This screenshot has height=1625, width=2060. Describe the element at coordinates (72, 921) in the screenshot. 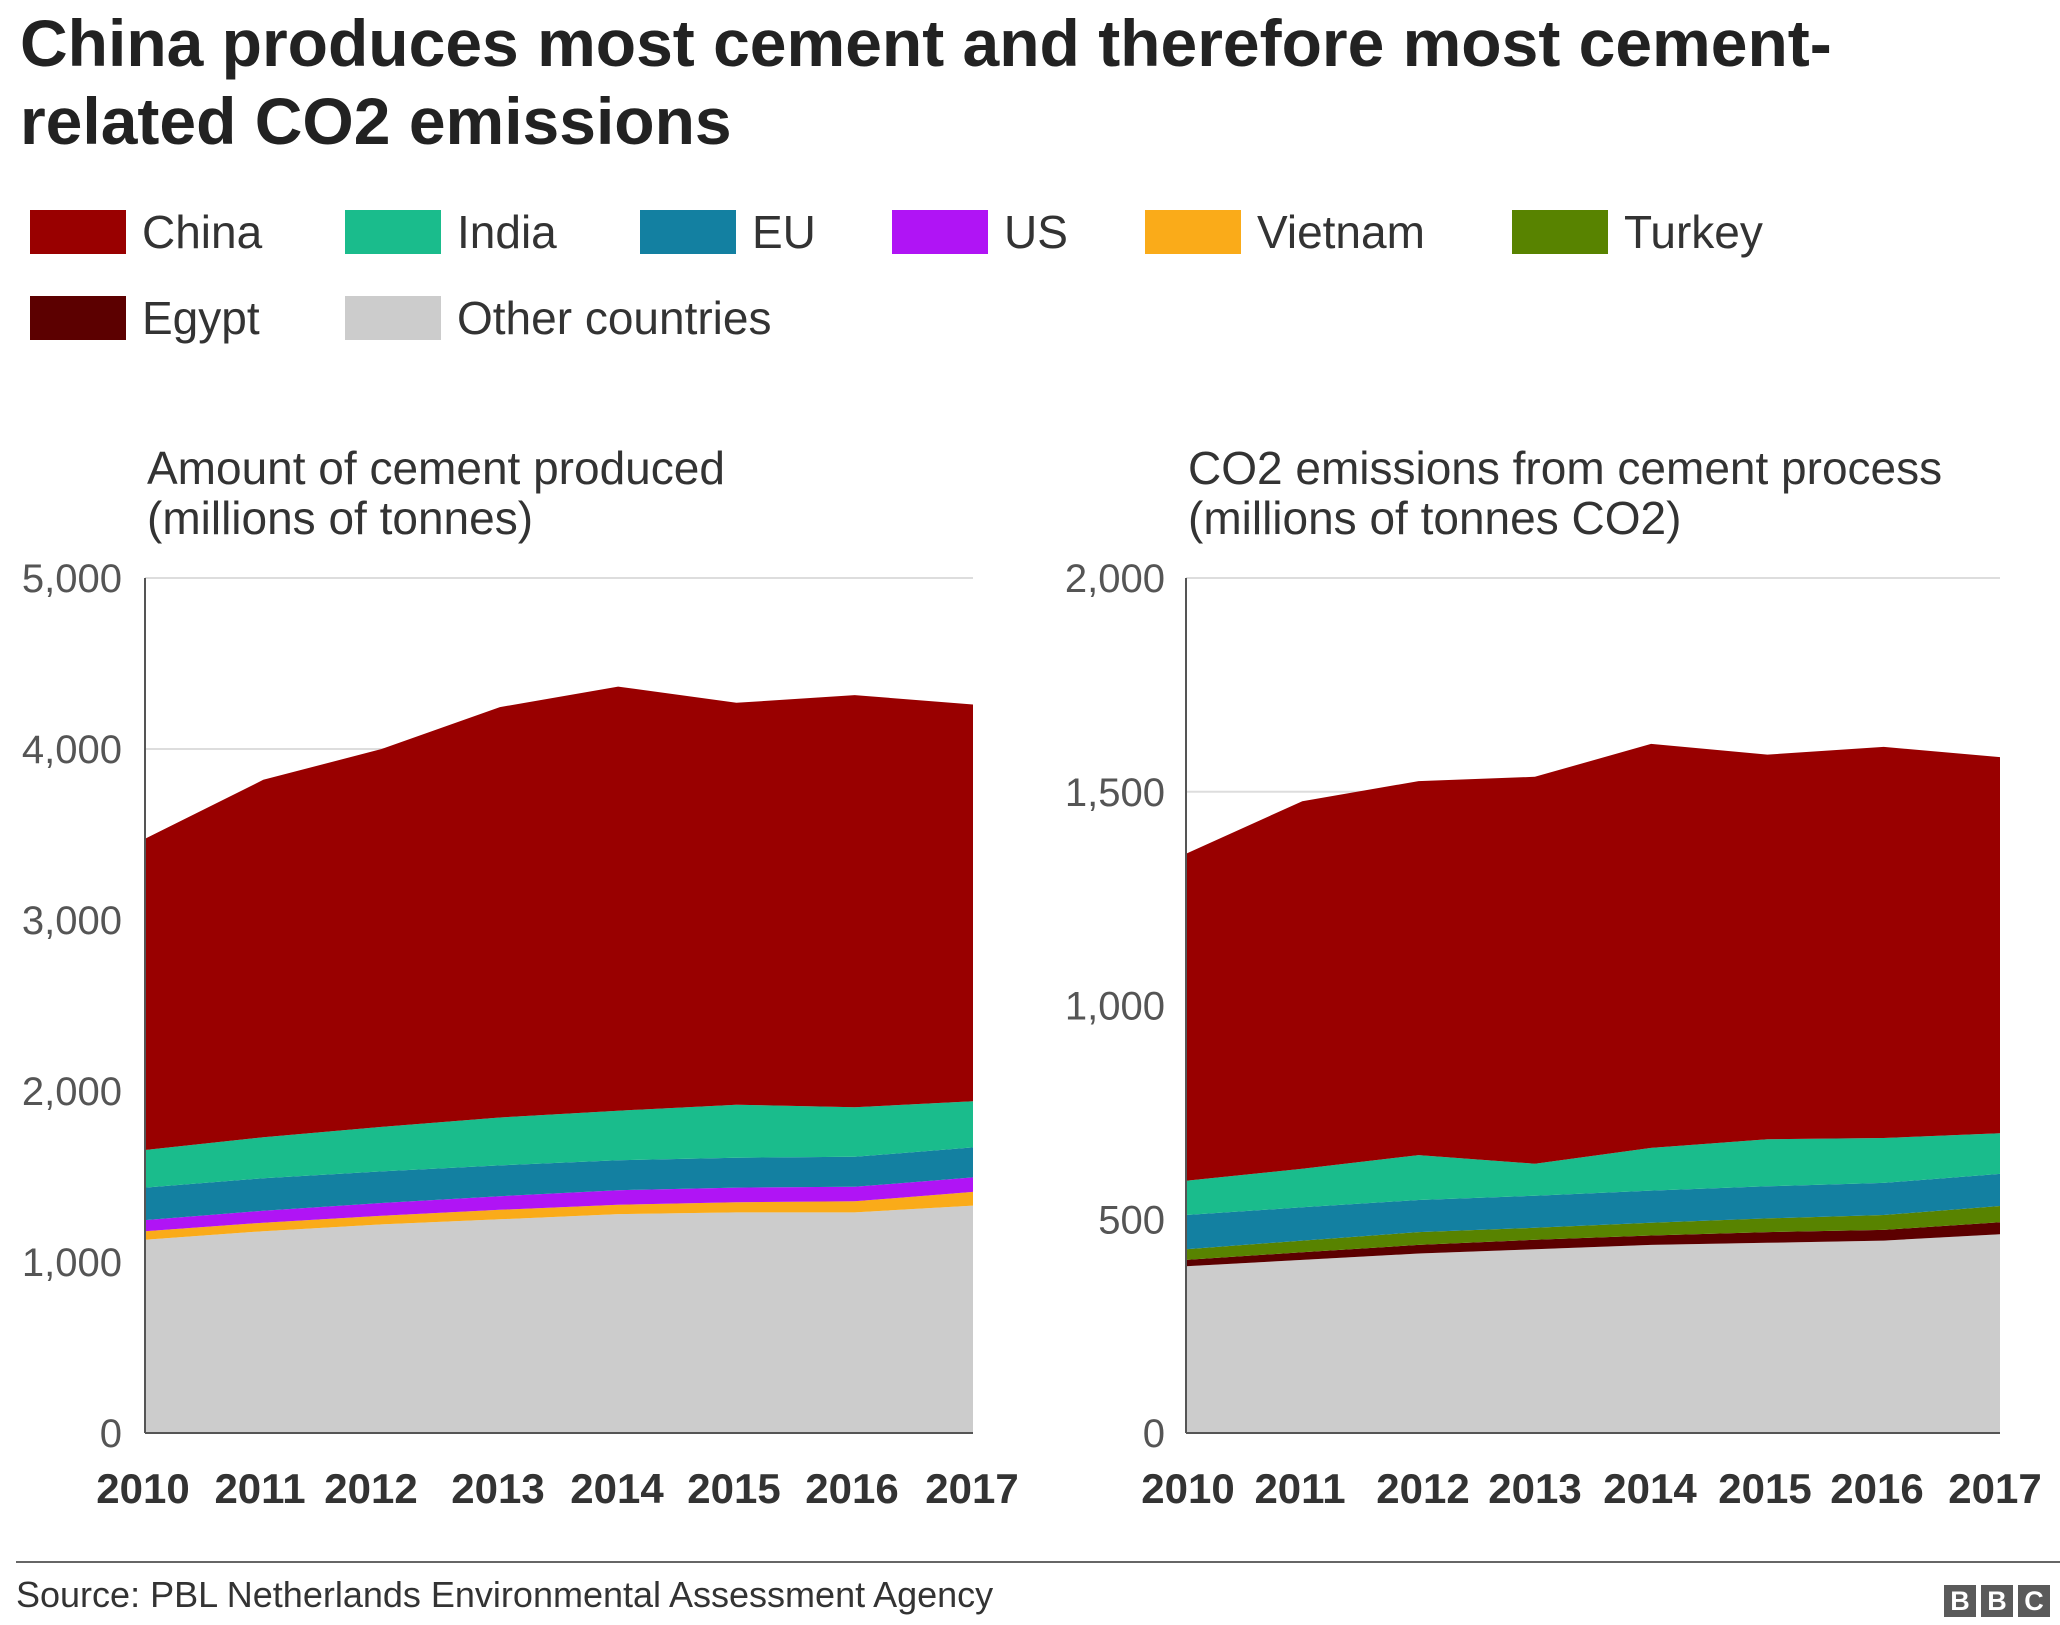

I see `y-tick-label: 3,000` at that location.